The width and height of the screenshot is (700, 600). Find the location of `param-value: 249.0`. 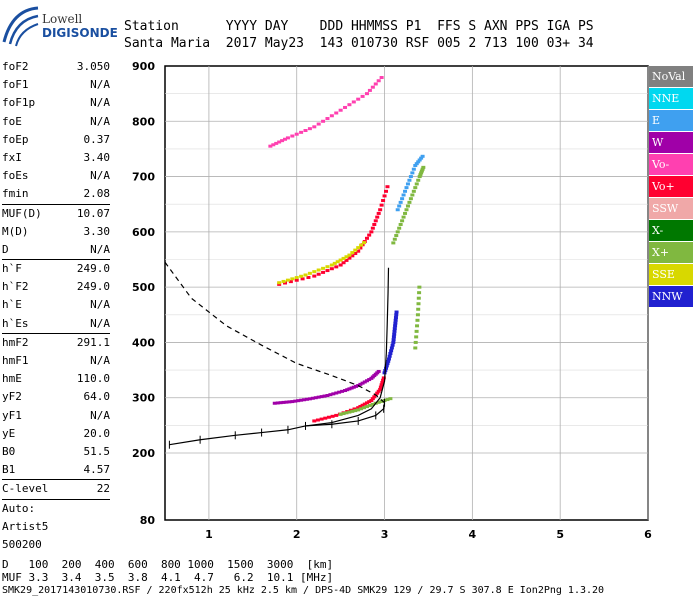

param-value: 249.0 is located at coordinates (93, 287).